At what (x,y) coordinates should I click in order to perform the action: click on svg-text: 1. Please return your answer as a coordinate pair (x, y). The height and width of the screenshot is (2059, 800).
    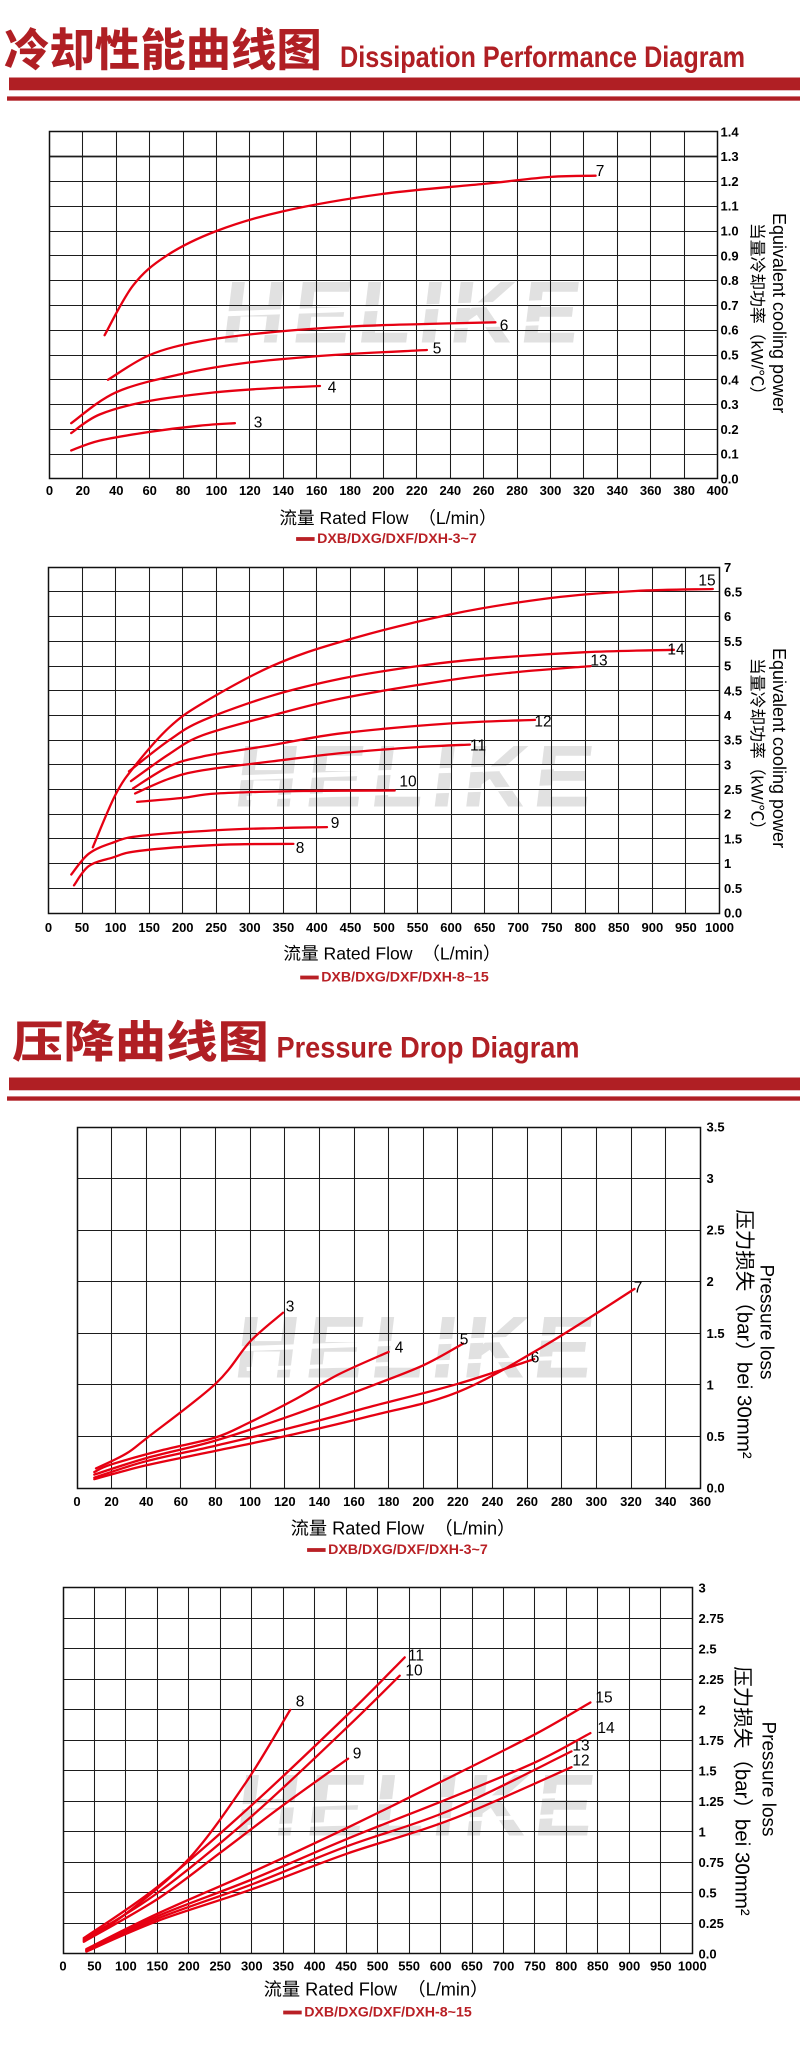
    Looking at the image, I should click on (702, 1831).